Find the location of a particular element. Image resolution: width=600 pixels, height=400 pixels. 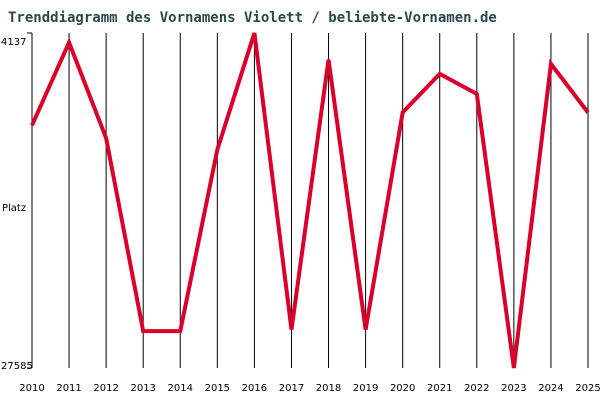

x-tick-label: 2013 is located at coordinates (142, 388).